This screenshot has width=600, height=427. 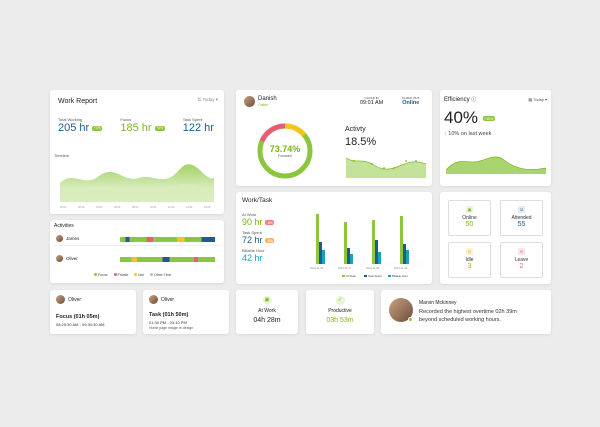 I want to click on efficiency-filter: ▦ Today ▾, so click(x=537, y=99).